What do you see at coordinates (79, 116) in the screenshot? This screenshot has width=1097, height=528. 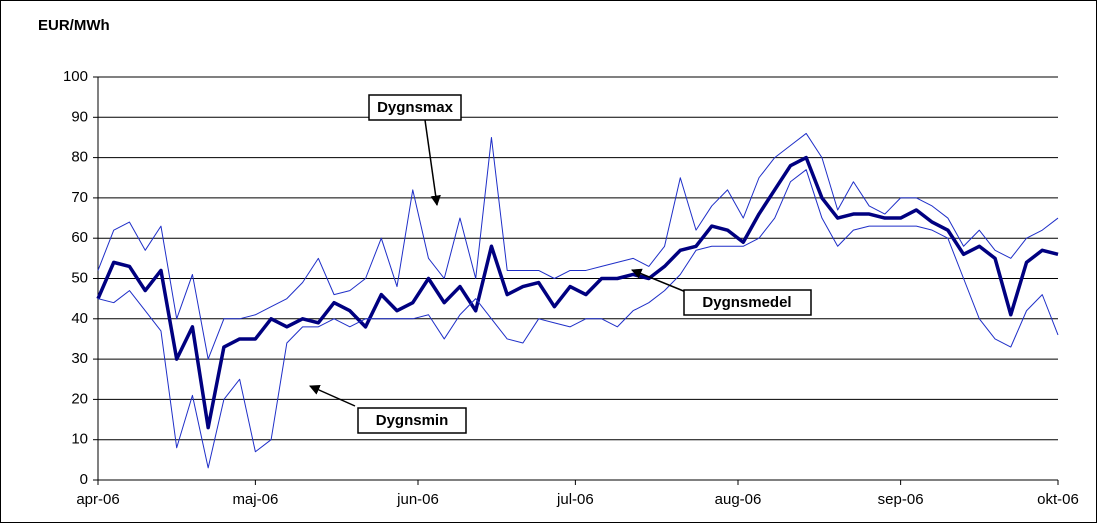 I see `y-tick-label: 90` at bounding box center [79, 116].